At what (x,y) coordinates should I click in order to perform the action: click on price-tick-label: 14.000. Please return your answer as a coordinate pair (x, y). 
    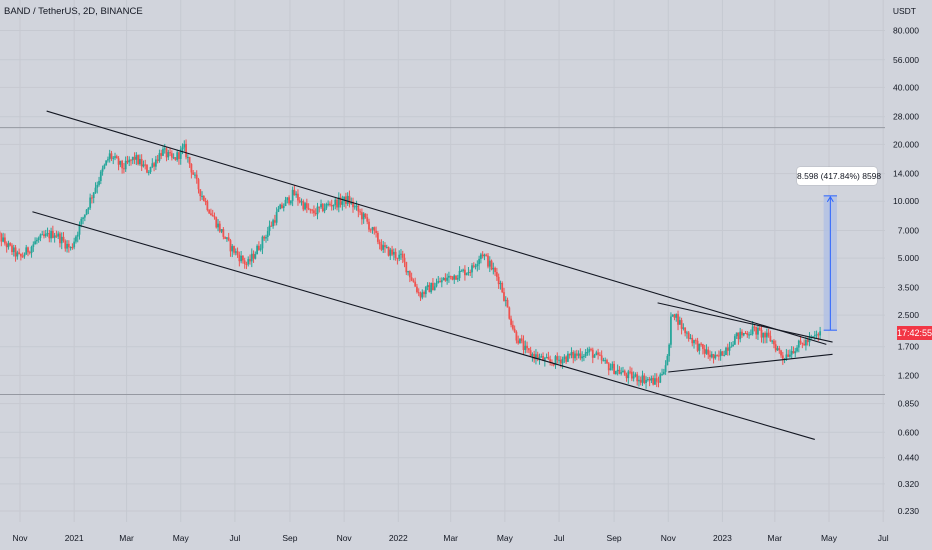
    Looking at the image, I should click on (906, 174).